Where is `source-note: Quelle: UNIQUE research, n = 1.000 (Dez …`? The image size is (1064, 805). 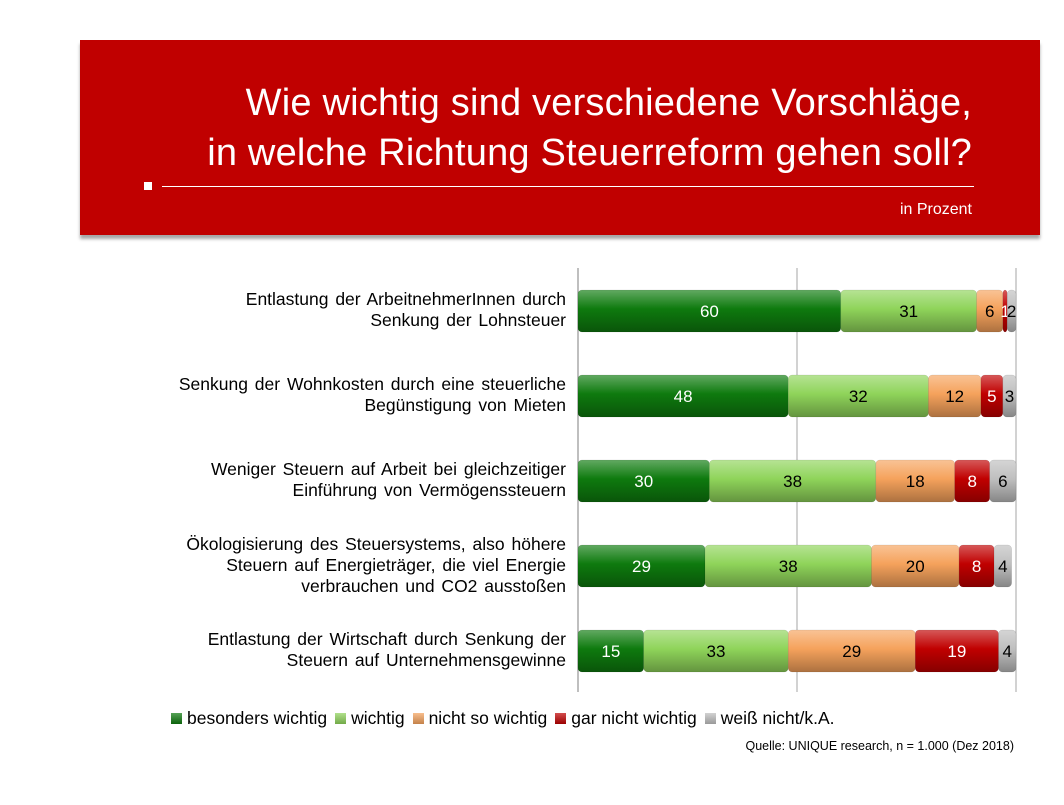 source-note: Quelle: UNIQUE research, n = 1.000 (Dez … is located at coordinates (879, 746).